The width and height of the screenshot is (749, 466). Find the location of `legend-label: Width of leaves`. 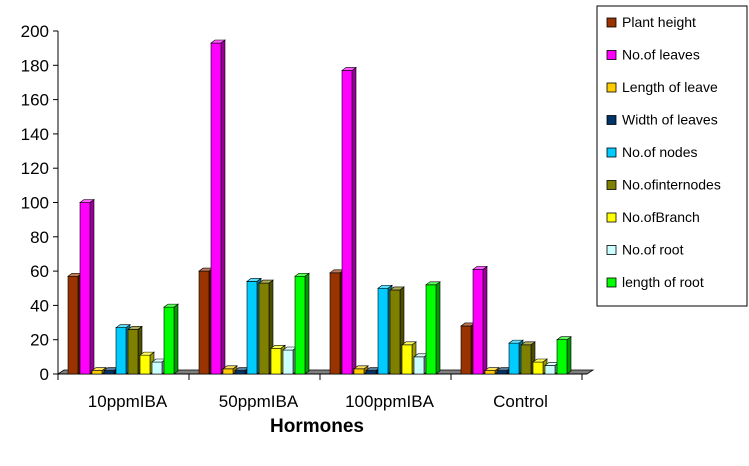

legend-label: Width of leaves is located at coordinates (670, 120).